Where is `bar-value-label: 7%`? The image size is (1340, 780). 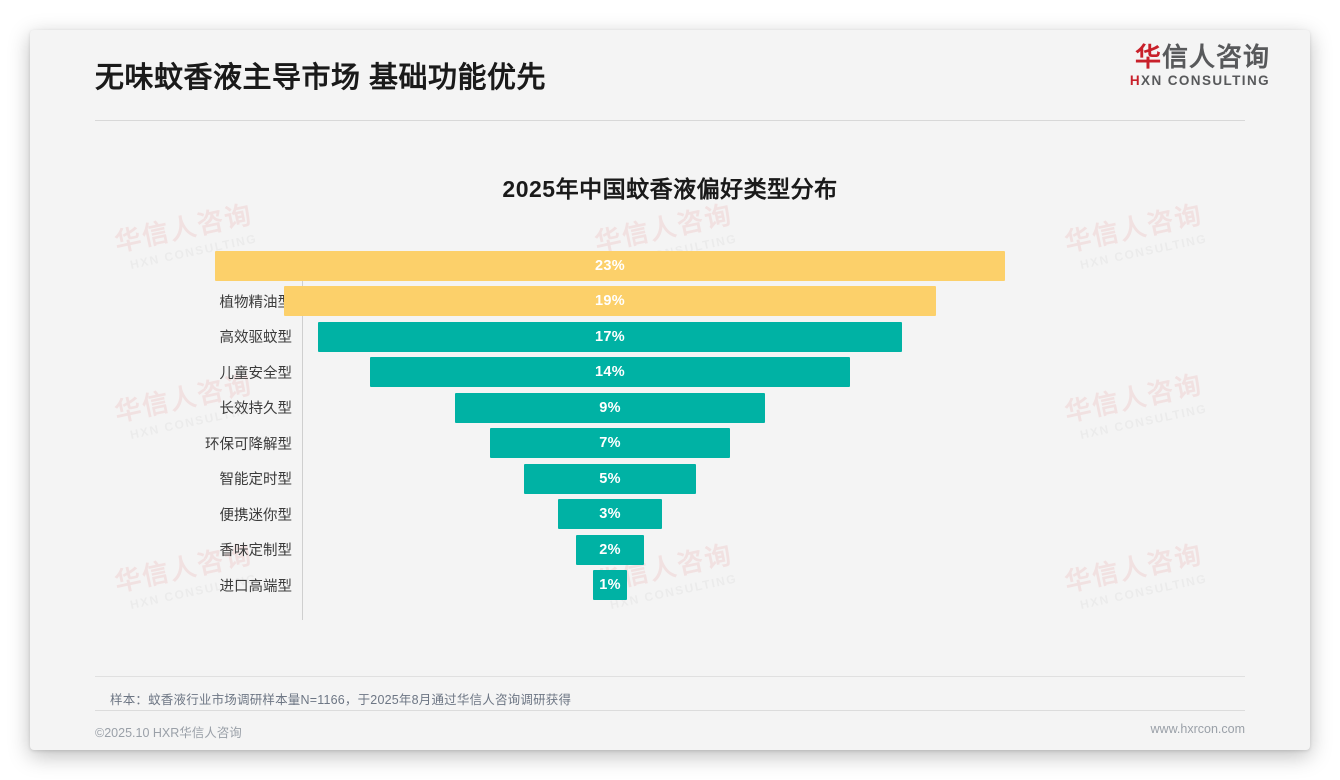
bar-value-label: 7% is located at coordinates (610, 443).